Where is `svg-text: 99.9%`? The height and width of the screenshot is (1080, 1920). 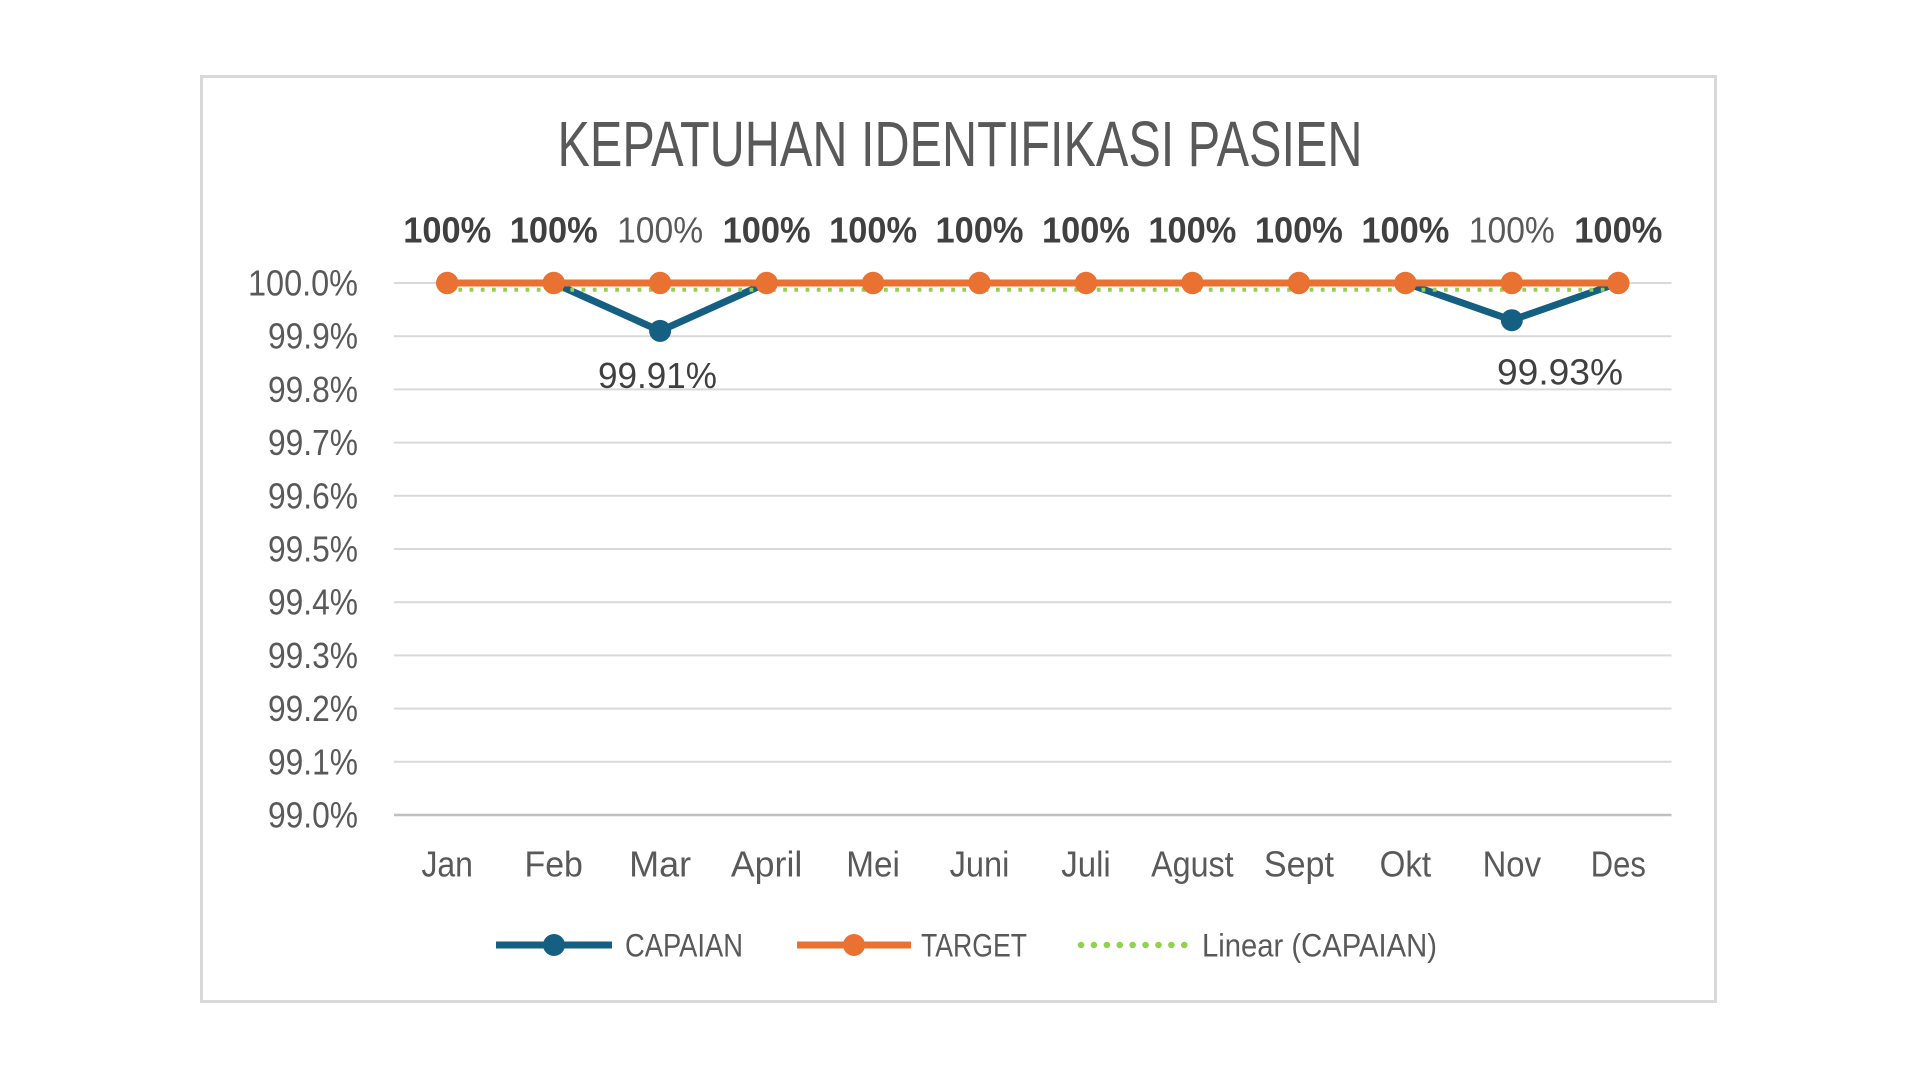 svg-text: 99.9% is located at coordinates (313, 336).